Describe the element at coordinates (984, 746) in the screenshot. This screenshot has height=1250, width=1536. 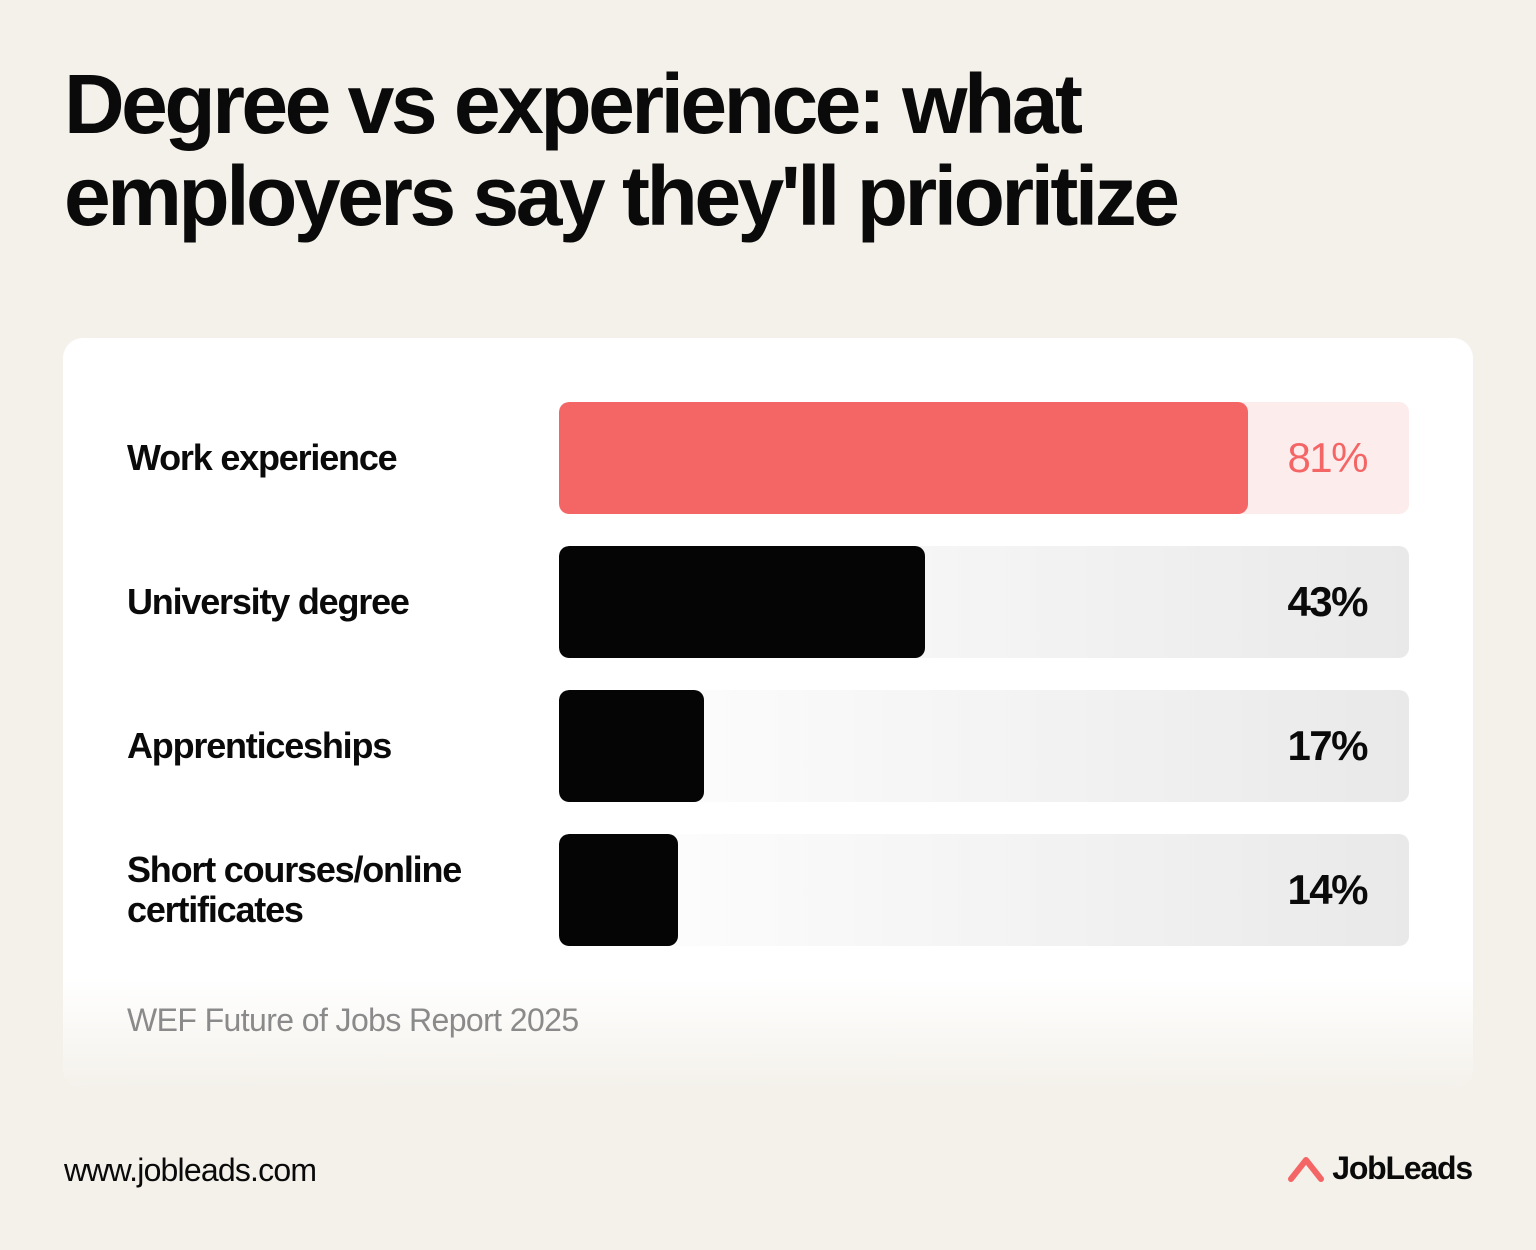
I see `bar-track: 17%` at that location.